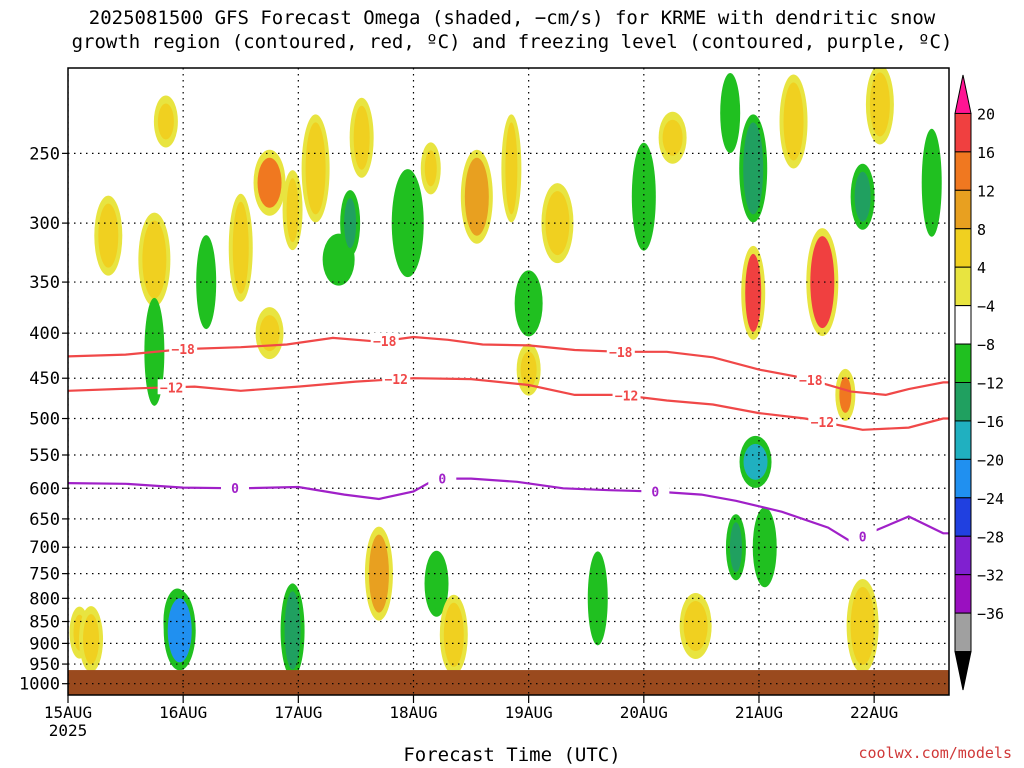  Describe the element at coordinates (935, 753) in the screenshot. I see `credit-link: coolwx.com/models` at that location.